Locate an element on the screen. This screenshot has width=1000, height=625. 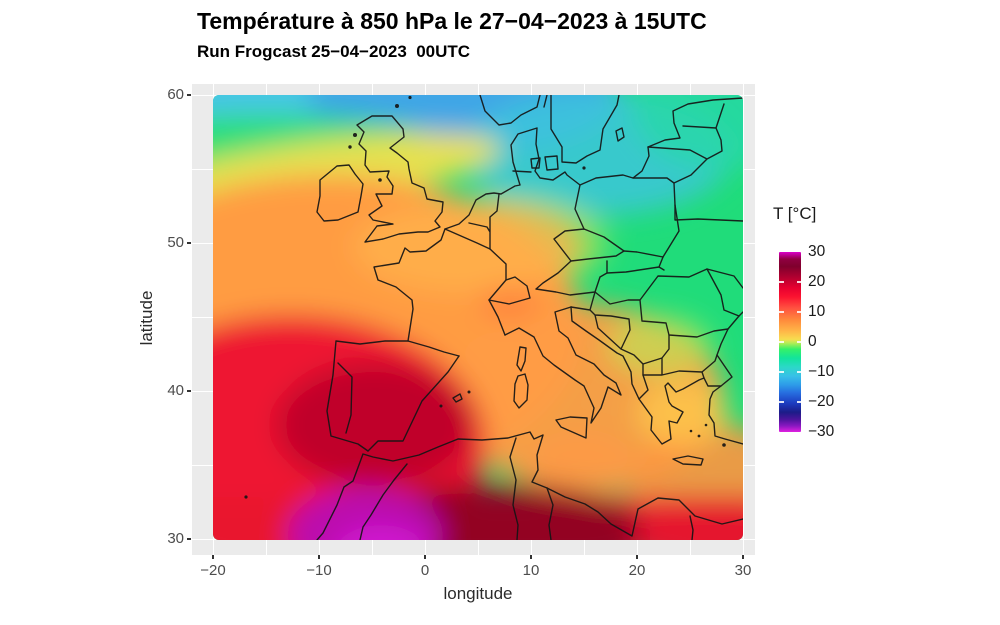
y-axis-title: latitude is located at coordinates (146, 318).